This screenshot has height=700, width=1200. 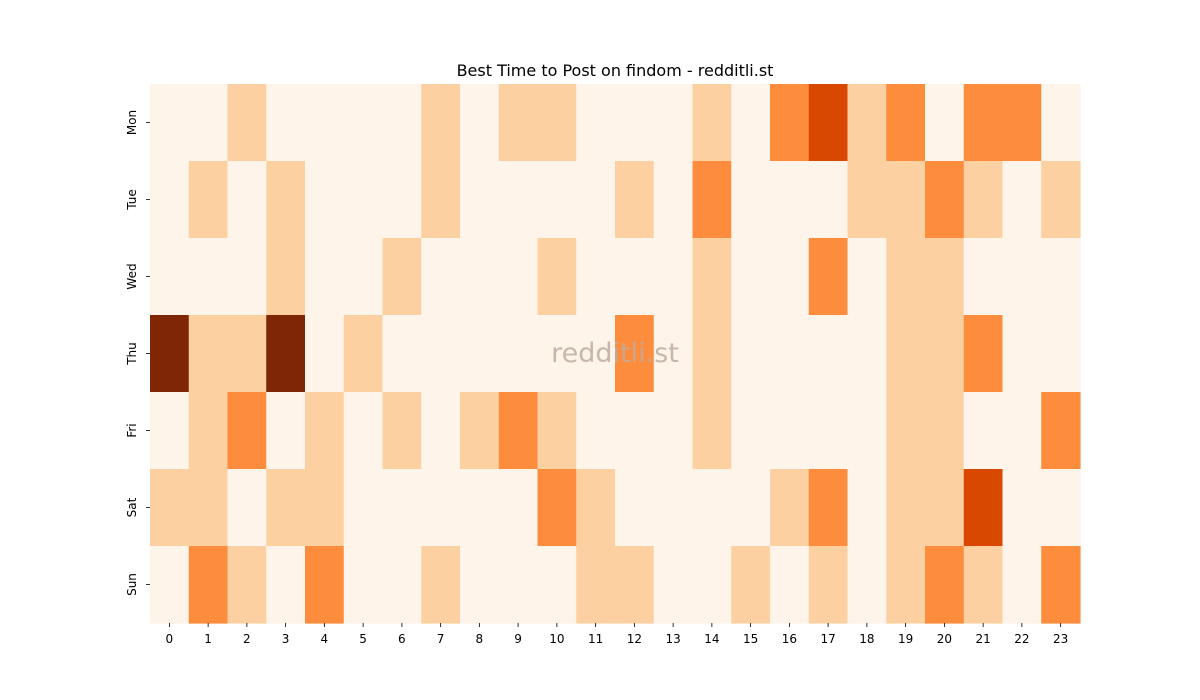 What do you see at coordinates (905, 639) in the screenshot?
I see `x-tick-label-19: 19` at bounding box center [905, 639].